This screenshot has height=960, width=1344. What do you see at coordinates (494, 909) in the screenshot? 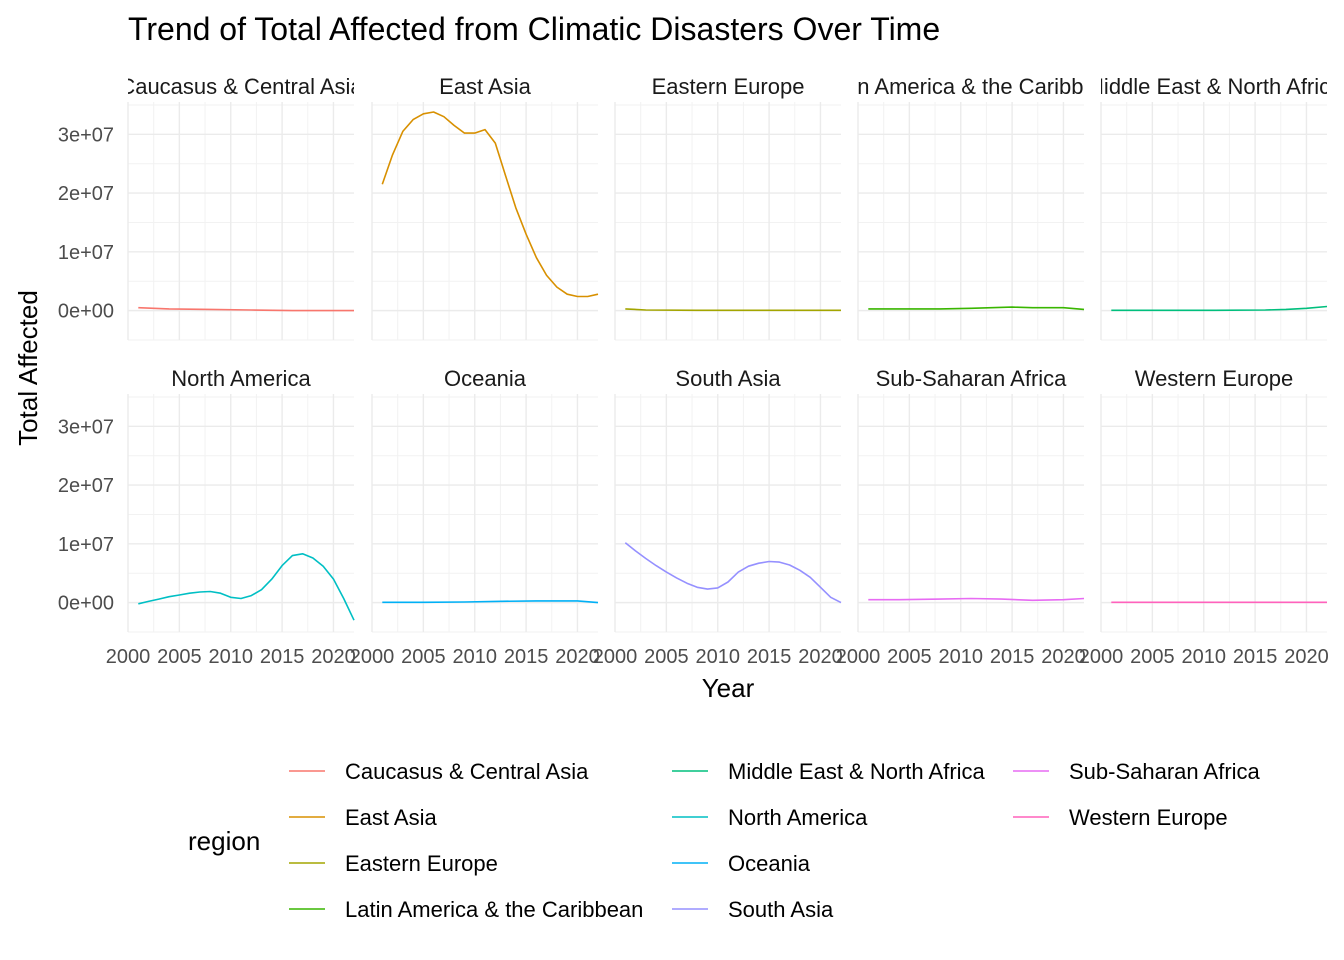
I see `legend-label-latin-america-and-the-caribbean: Latin America & the Caribbean` at bounding box center [494, 909].